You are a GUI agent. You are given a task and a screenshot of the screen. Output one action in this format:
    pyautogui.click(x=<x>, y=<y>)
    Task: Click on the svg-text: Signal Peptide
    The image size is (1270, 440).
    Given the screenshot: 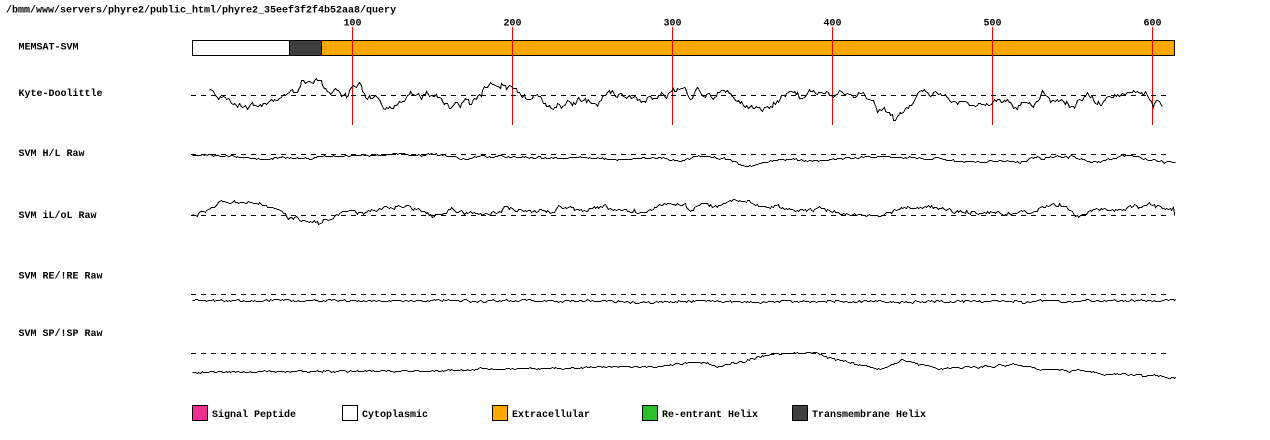 What is the action you would take?
    pyautogui.click(x=254, y=415)
    